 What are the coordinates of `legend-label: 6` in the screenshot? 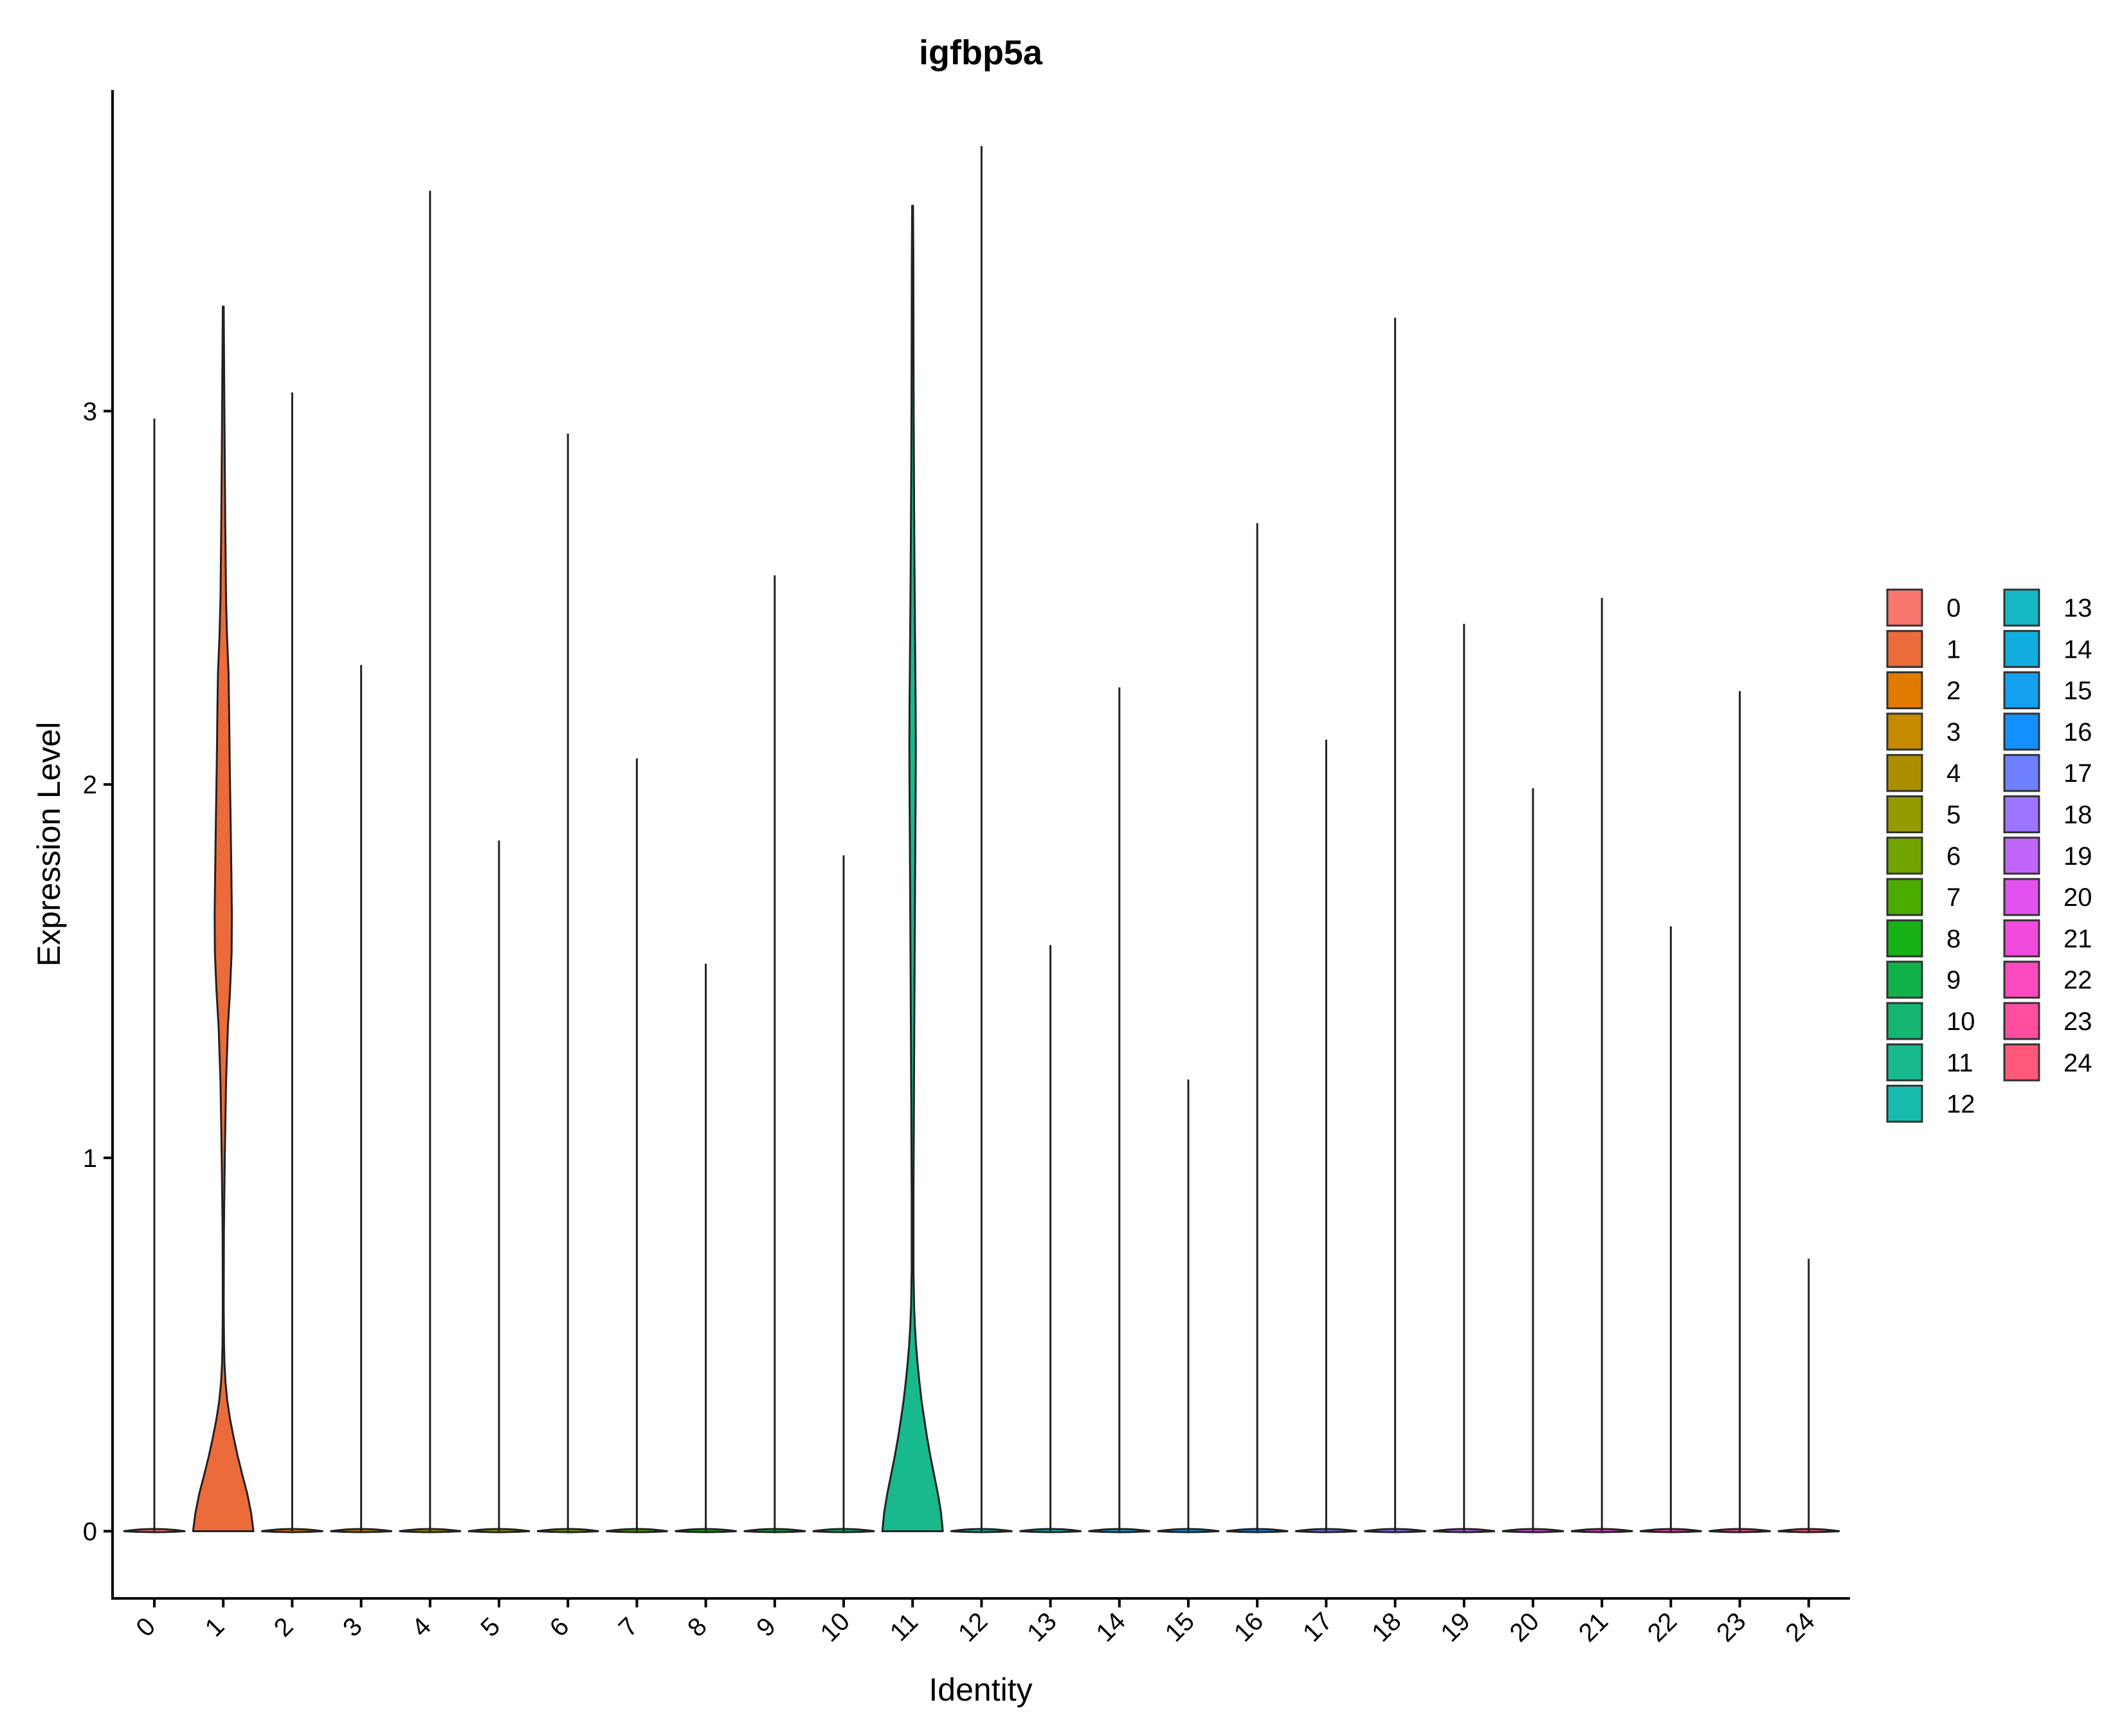 It's located at (1953, 856).